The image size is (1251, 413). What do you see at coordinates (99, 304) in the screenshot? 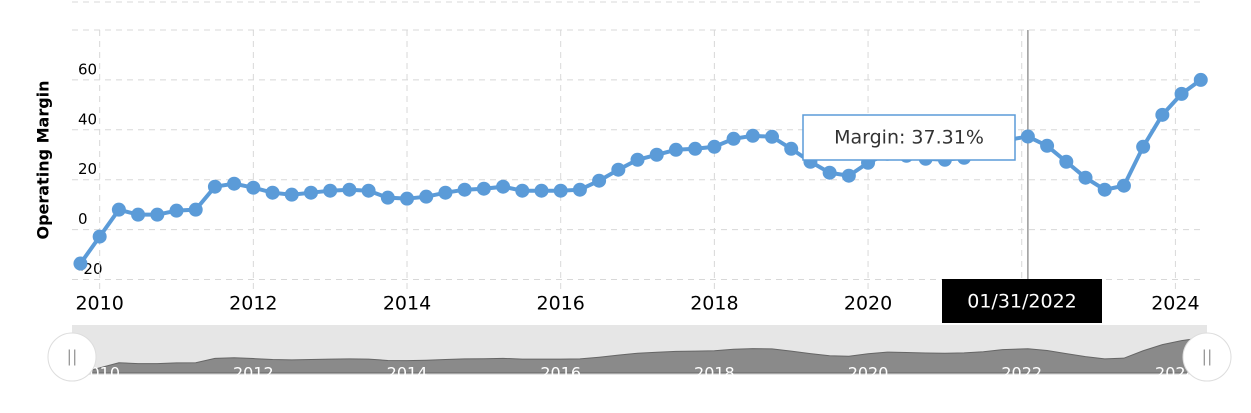
I see `x-tick-label: 2010` at bounding box center [99, 304].